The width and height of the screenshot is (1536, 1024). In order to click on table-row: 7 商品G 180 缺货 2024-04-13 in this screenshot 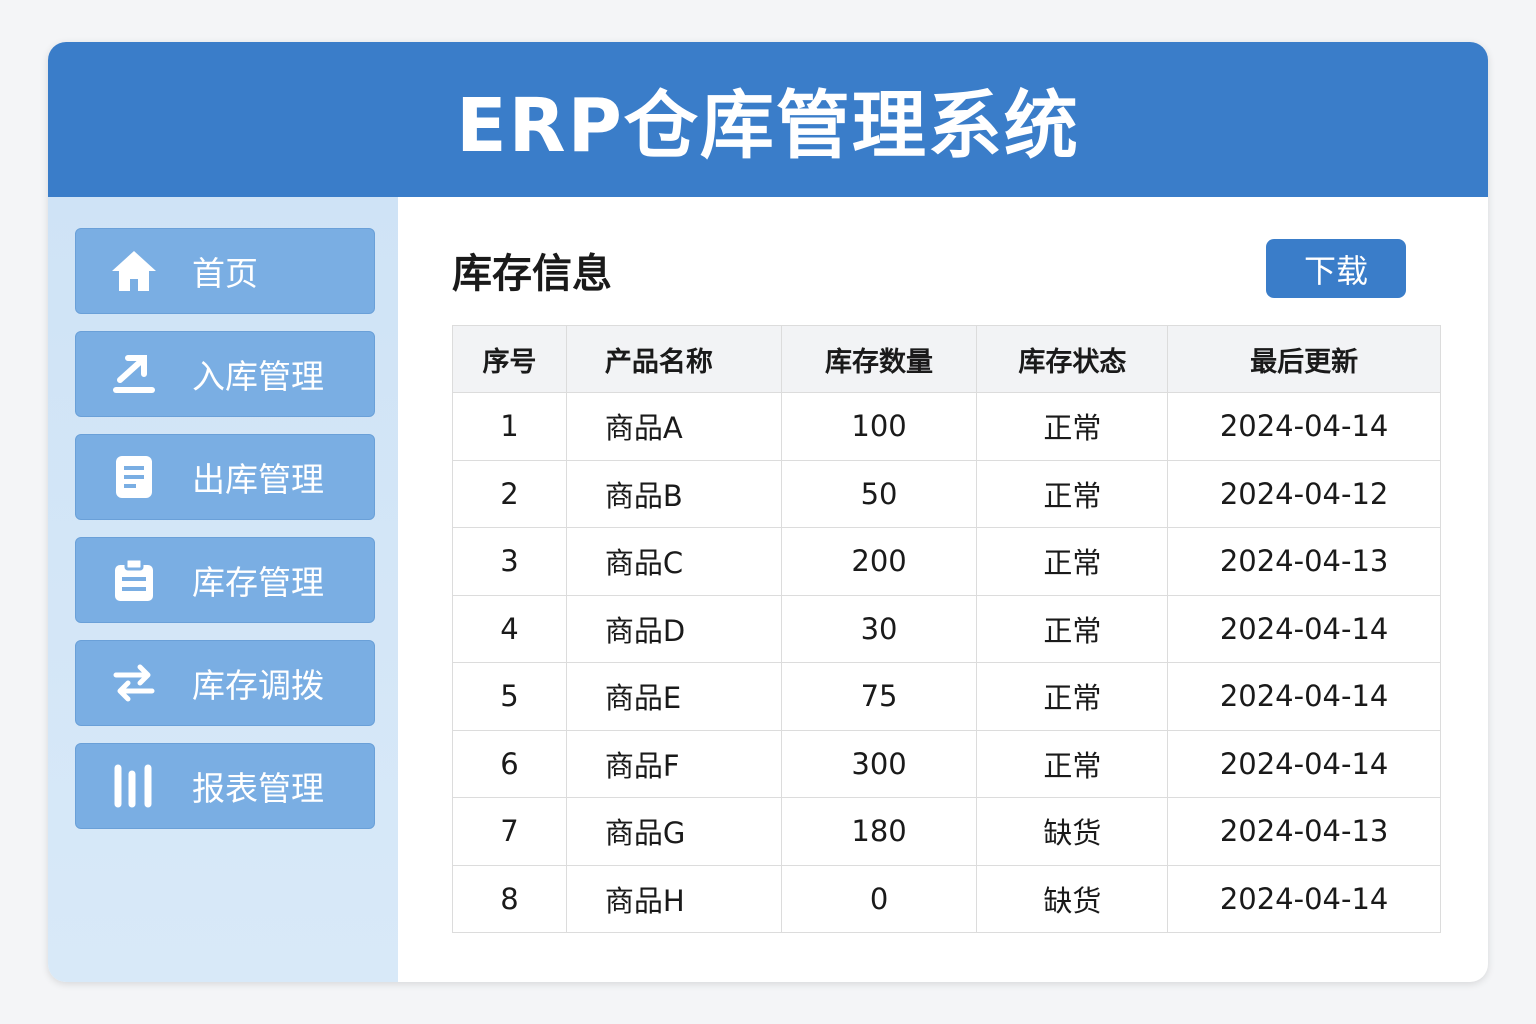, I will do `click(946, 831)`.